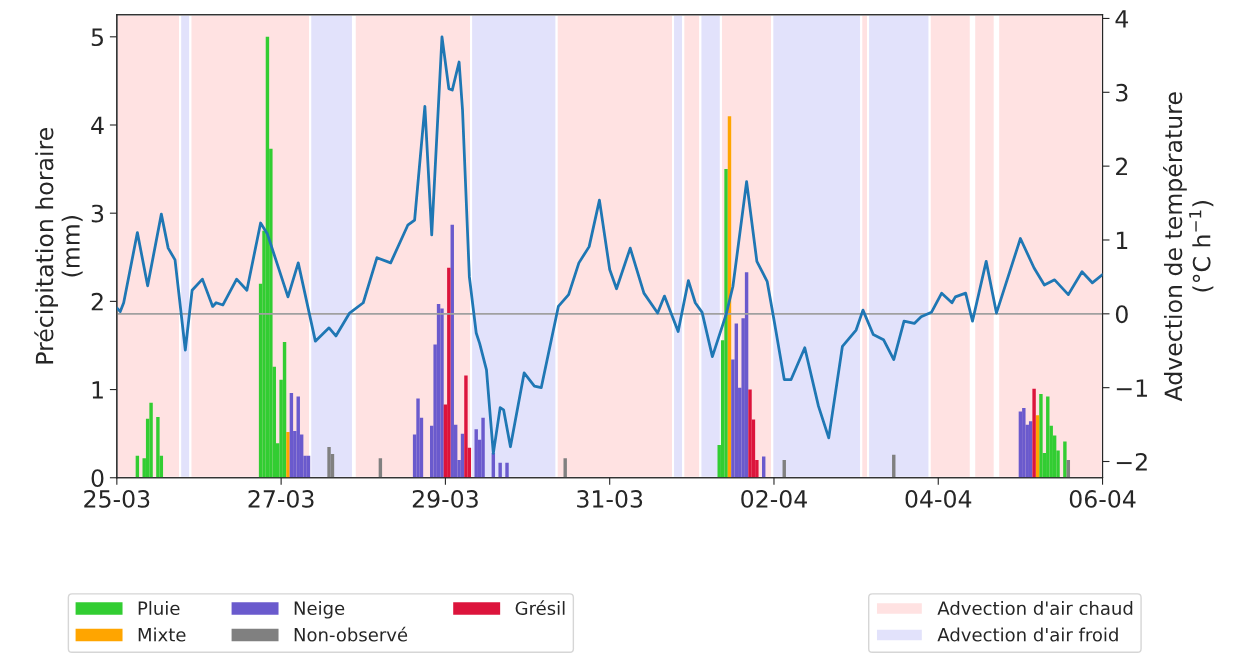 Image resolution: width=1243 pixels, height=671 pixels. What do you see at coordinates (97, 301) in the screenshot?
I see `y-tick-label: 2` at bounding box center [97, 301].